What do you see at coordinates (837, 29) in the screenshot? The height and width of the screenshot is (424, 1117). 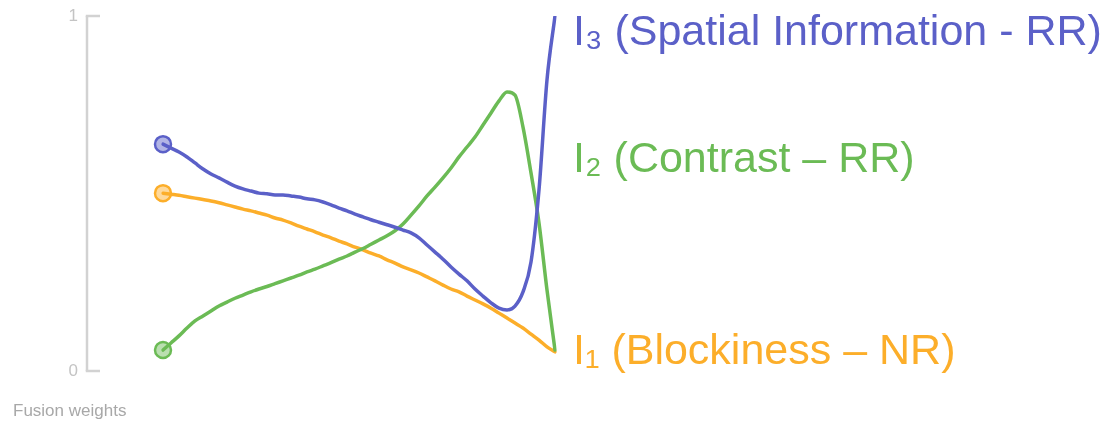 I see `series-label: I₃ (Spatial Information - RR)` at bounding box center [837, 29].